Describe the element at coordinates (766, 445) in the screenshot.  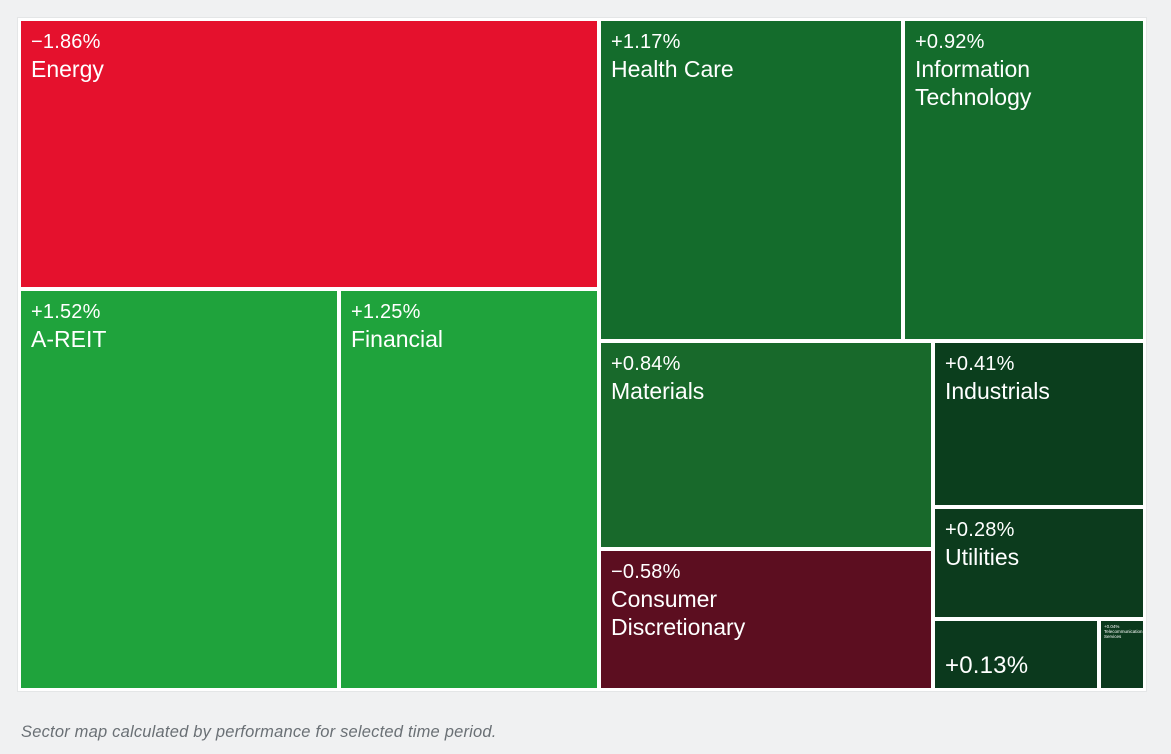
I see `sector-tile-materials: +0.84% Materials` at that location.